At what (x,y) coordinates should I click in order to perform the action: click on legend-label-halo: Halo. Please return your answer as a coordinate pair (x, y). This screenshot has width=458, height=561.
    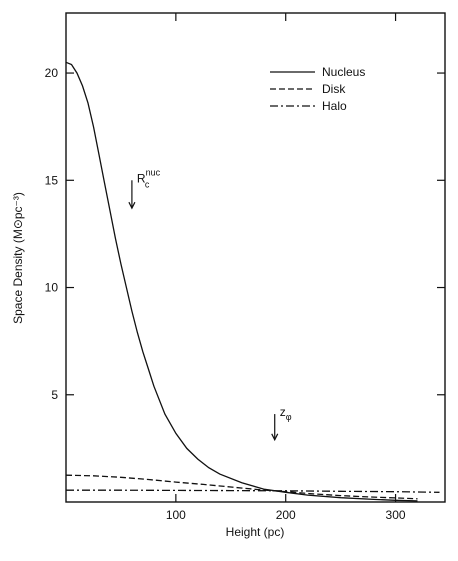
    Looking at the image, I should click on (334, 106).